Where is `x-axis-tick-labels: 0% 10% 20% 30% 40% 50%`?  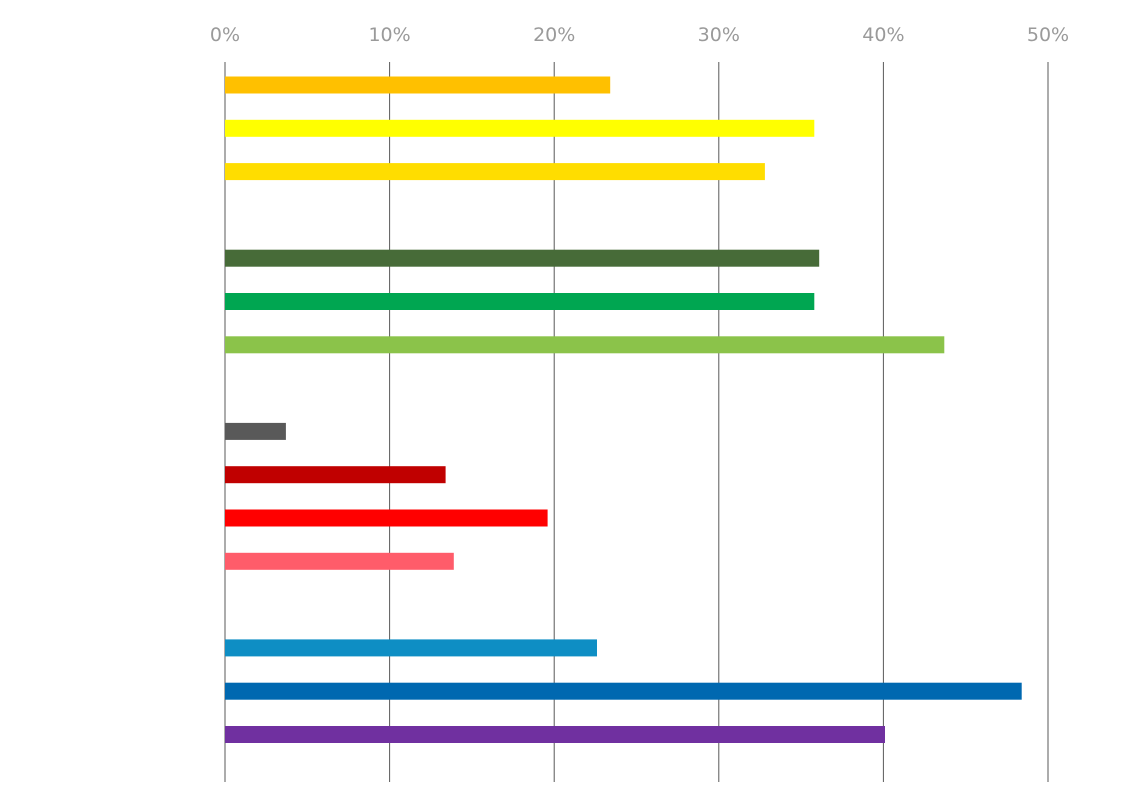
x-axis-tick-labels: 0% 10% 20% 30% 40% 50% is located at coordinates (639, 35).